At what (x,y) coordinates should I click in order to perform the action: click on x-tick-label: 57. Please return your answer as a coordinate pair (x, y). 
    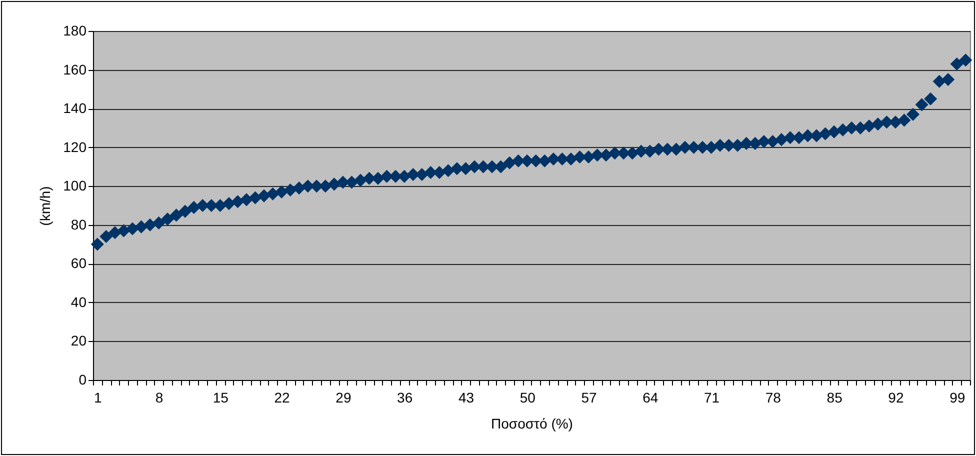
    Looking at the image, I should click on (589, 398).